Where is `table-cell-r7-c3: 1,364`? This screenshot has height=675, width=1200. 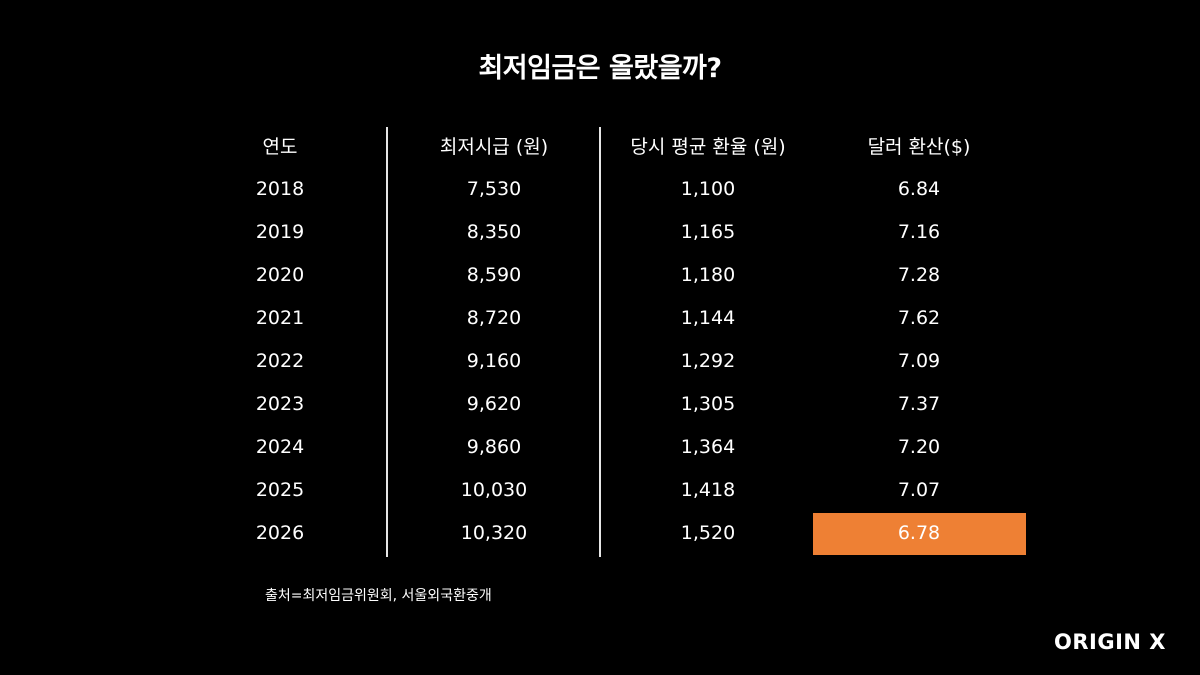 table-cell-r7-c3: 1,364 is located at coordinates (708, 447).